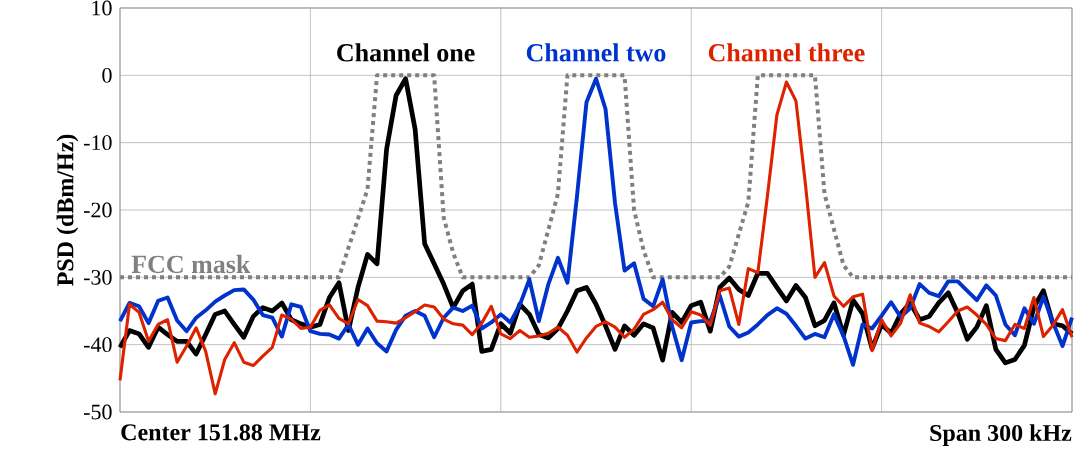 The width and height of the screenshot is (1075, 459). What do you see at coordinates (97, 412) in the screenshot?
I see `y-tick-label: -50` at bounding box center [97, 412].